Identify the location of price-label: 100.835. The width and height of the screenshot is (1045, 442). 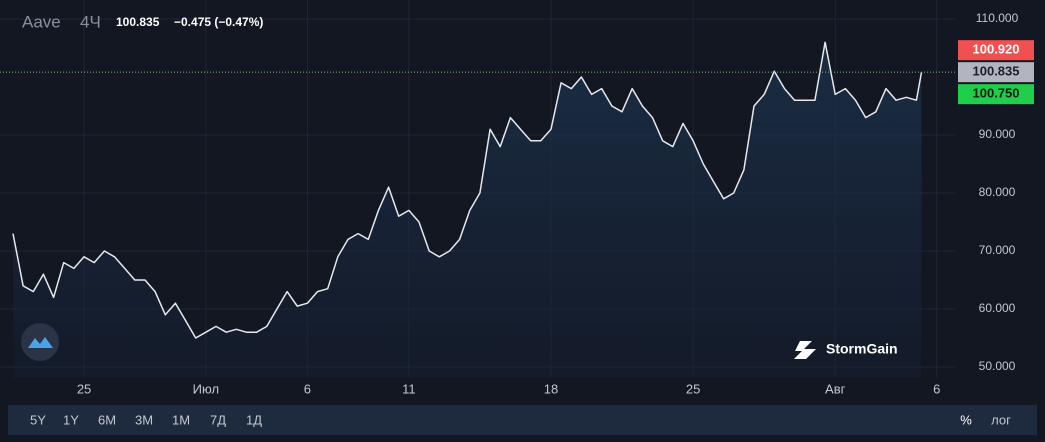
(996, 71).